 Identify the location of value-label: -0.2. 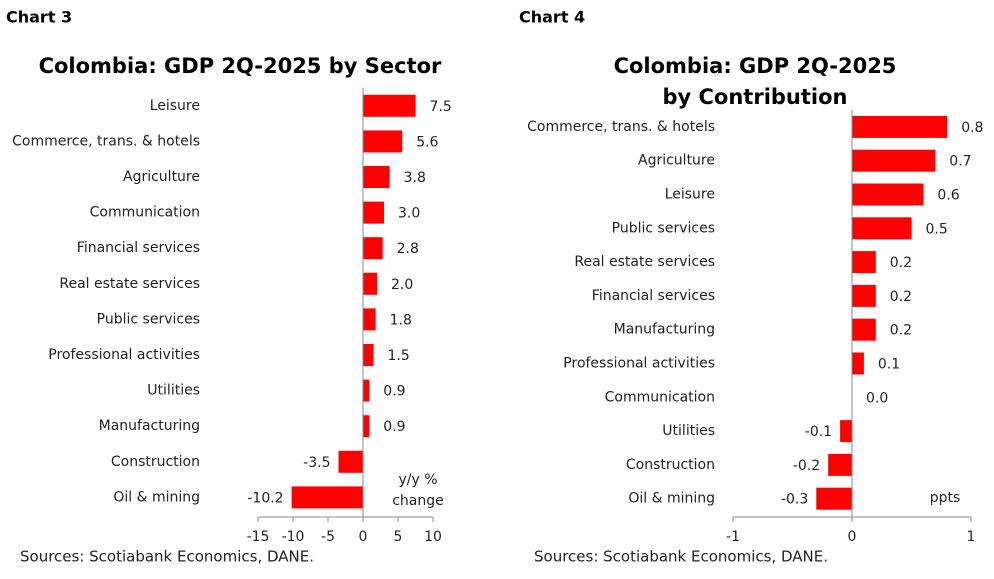
(806, 466).